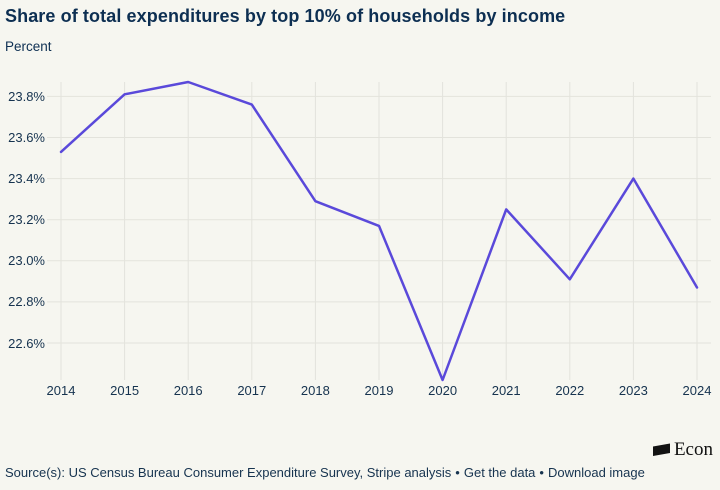  I want to click on brand-mark-icon, so click(661, 449).